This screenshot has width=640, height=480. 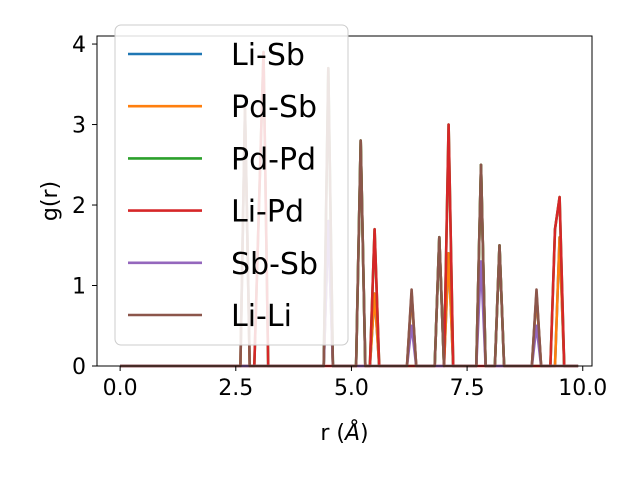 What do you see at coordinates (274, 264) in the screenshot?
I see `legend-label: Sb-Sb` at bounding box center [274, 264].